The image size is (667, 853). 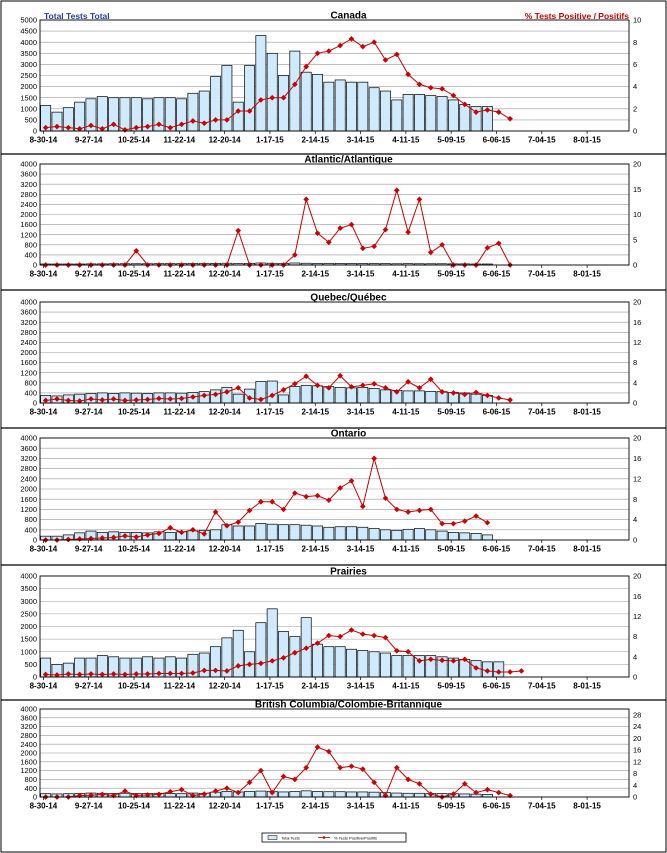 I want to click on right-tick-label: 2, so click(x=635, y=108).